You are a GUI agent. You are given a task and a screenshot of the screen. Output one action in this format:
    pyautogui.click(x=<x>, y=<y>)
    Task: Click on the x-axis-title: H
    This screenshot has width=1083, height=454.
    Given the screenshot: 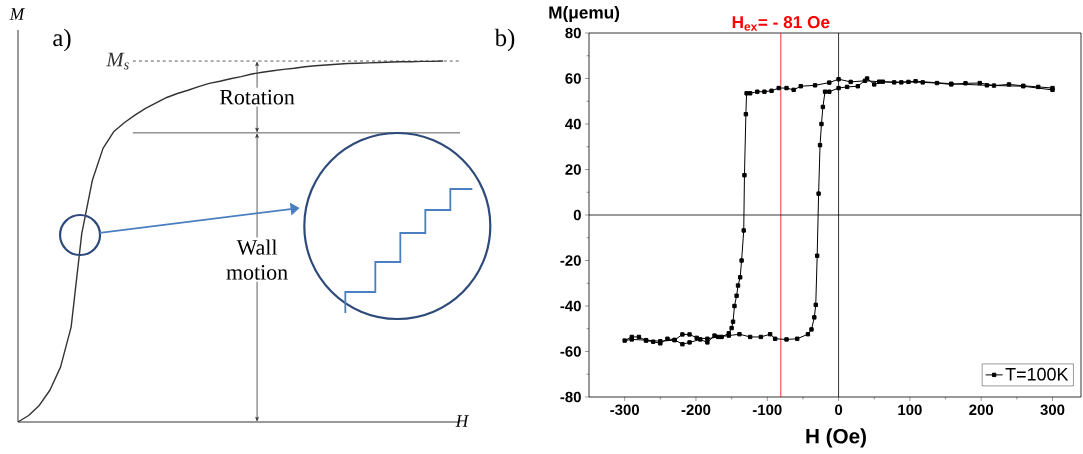 What is the action you would take?
    pyautogui.click(x=462, y=421)
    